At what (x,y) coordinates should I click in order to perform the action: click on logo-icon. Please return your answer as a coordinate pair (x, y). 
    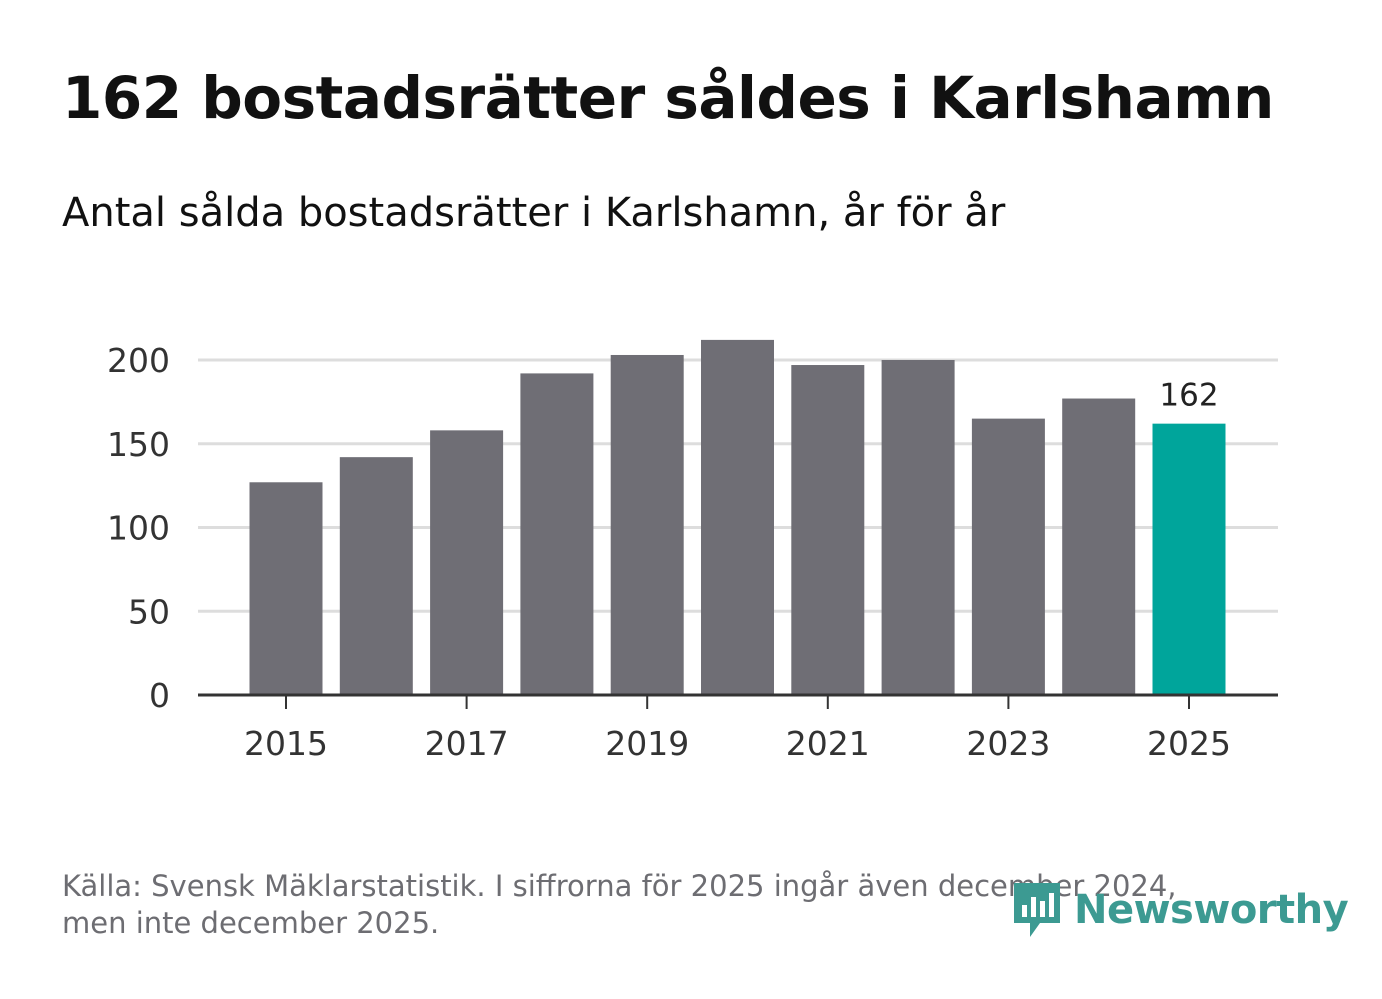
    Looking at the image, I should click on (1037, 910).